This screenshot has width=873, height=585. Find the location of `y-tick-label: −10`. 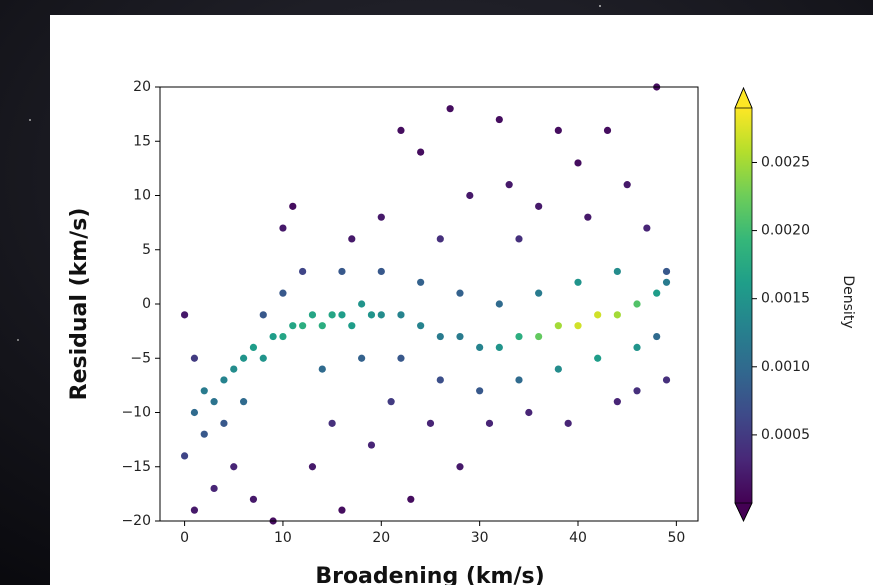

y-tick-label: −10 is located at coordinates (136, 413).